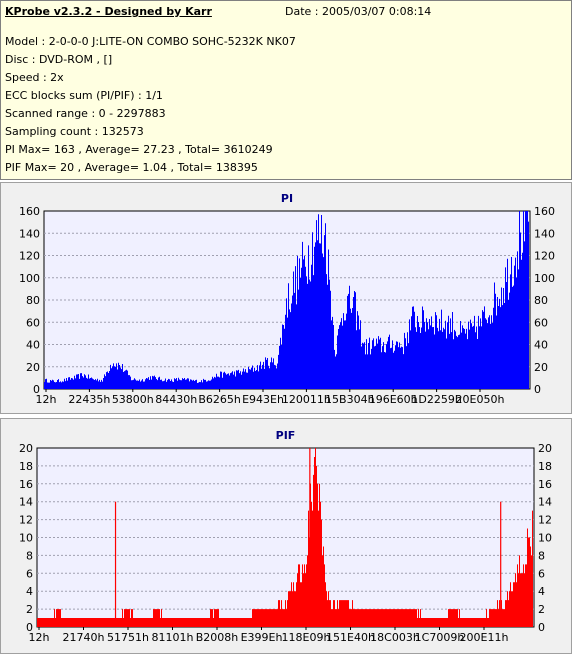 Image resolution: width=572 pixels, height=656 pixels. I want to click on x-tick-label: B2008h, so click(217, 637).